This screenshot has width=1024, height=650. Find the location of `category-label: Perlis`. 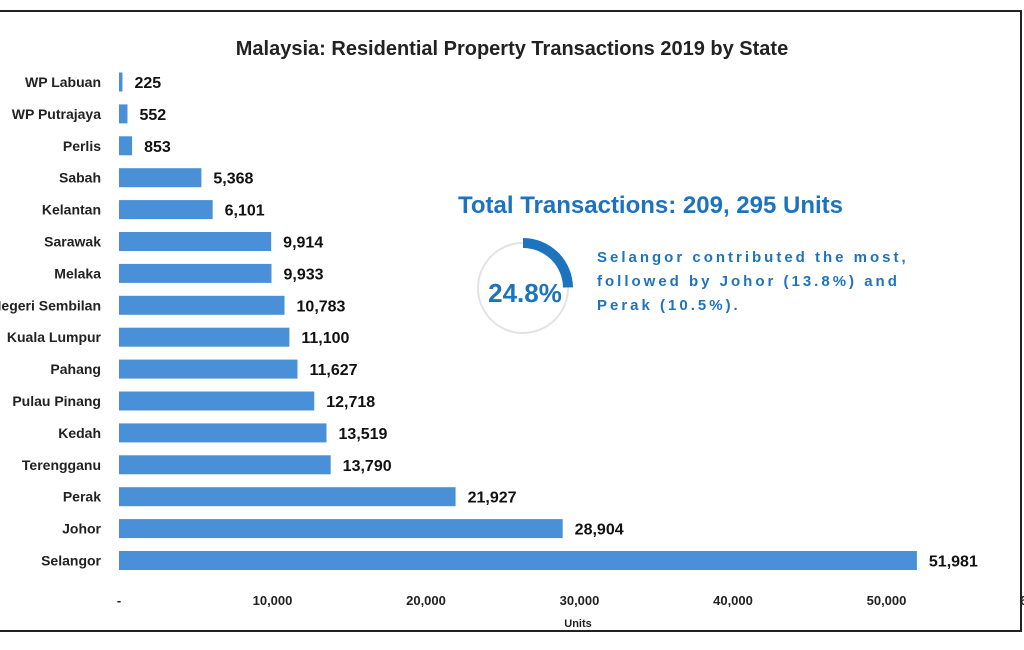

category-label: Perlis is located at coordinates (82, 146).